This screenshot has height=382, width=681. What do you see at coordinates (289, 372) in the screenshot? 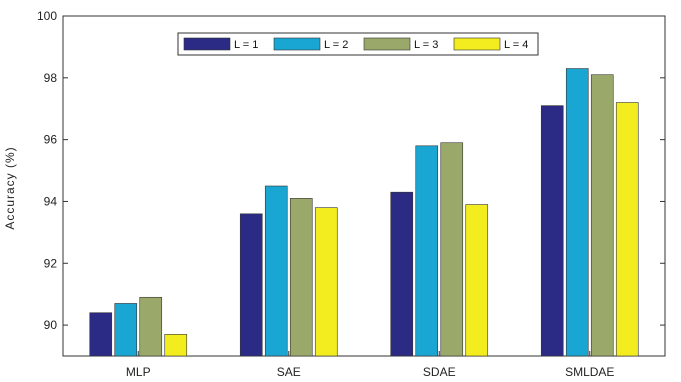
I see `x-tick-label: SAE` at bounding box center [289, 372].